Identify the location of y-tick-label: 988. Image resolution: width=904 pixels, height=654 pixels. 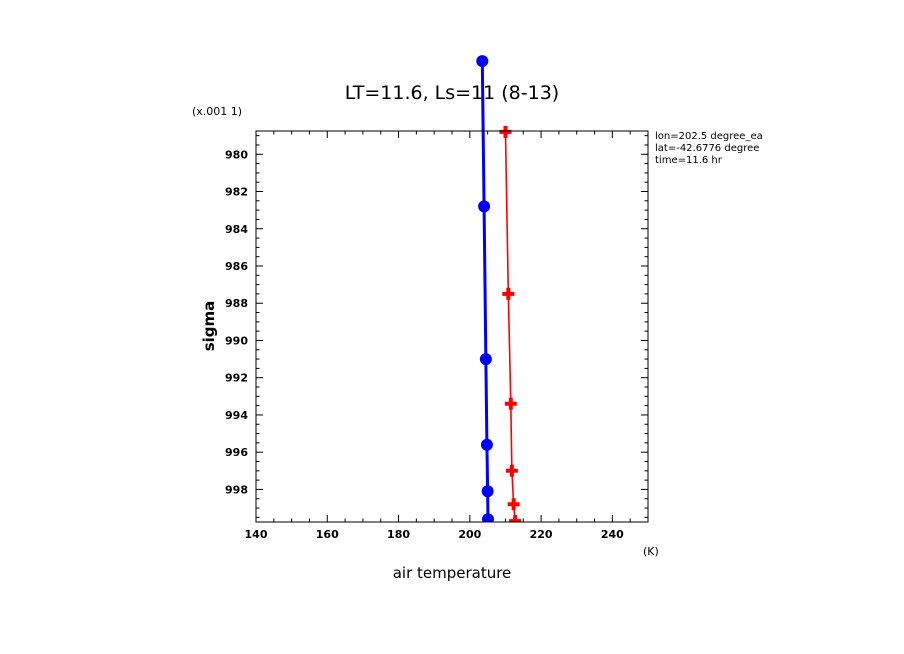
(236, 303).